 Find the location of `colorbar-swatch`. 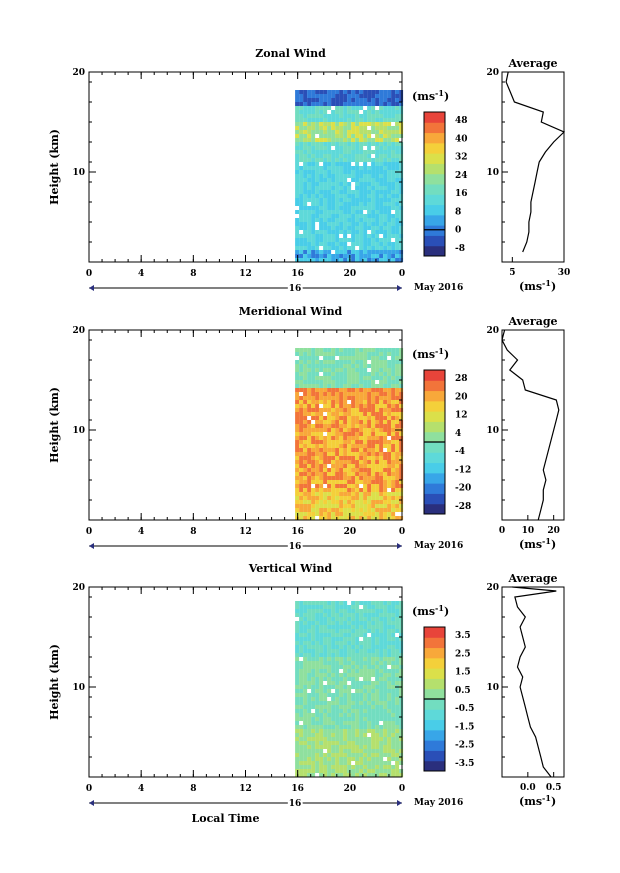

colorbar-swatch is located at coordinates (434, 499).